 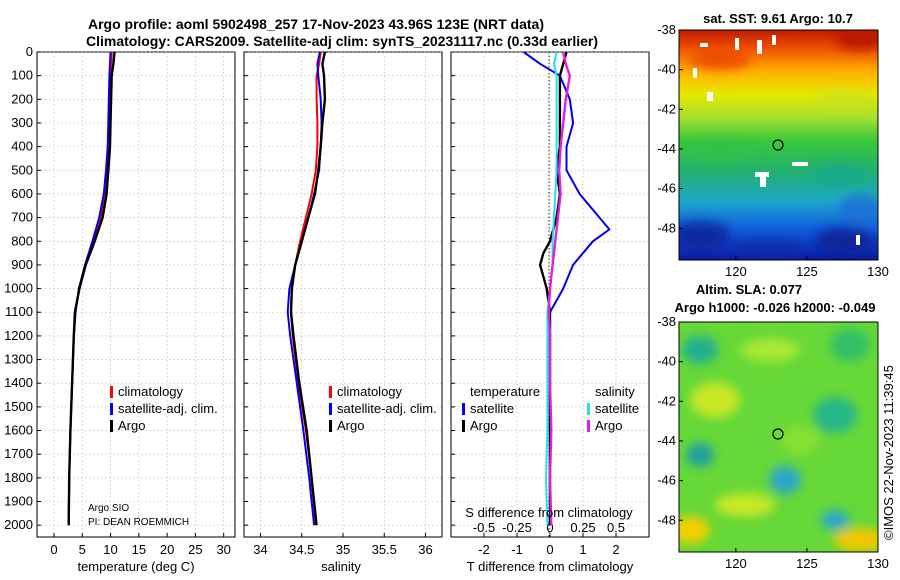 I want to click on legend-s-satellite-swatch, so click(x=588, y=409).